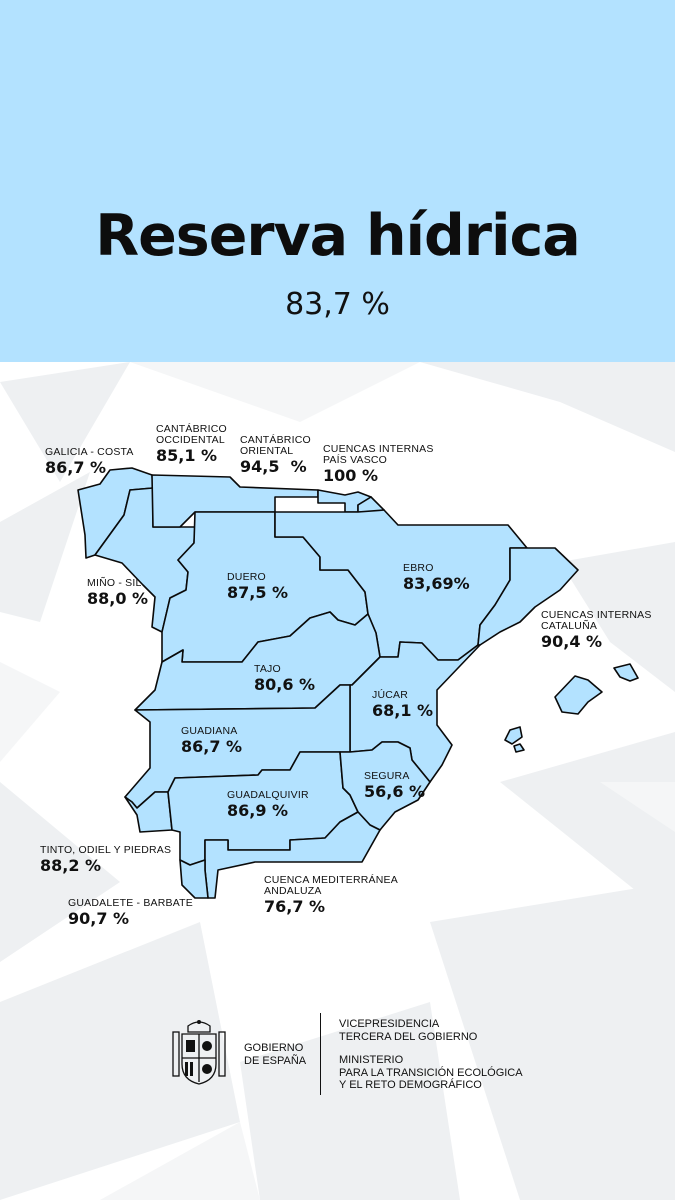 The height and width of the screenshot is (1200, 675). Describe the element at coordinates (89, 462) in the screenshot. I see `label-galicia-costa: GALICIA - COSTA 86,7 %` at that location.